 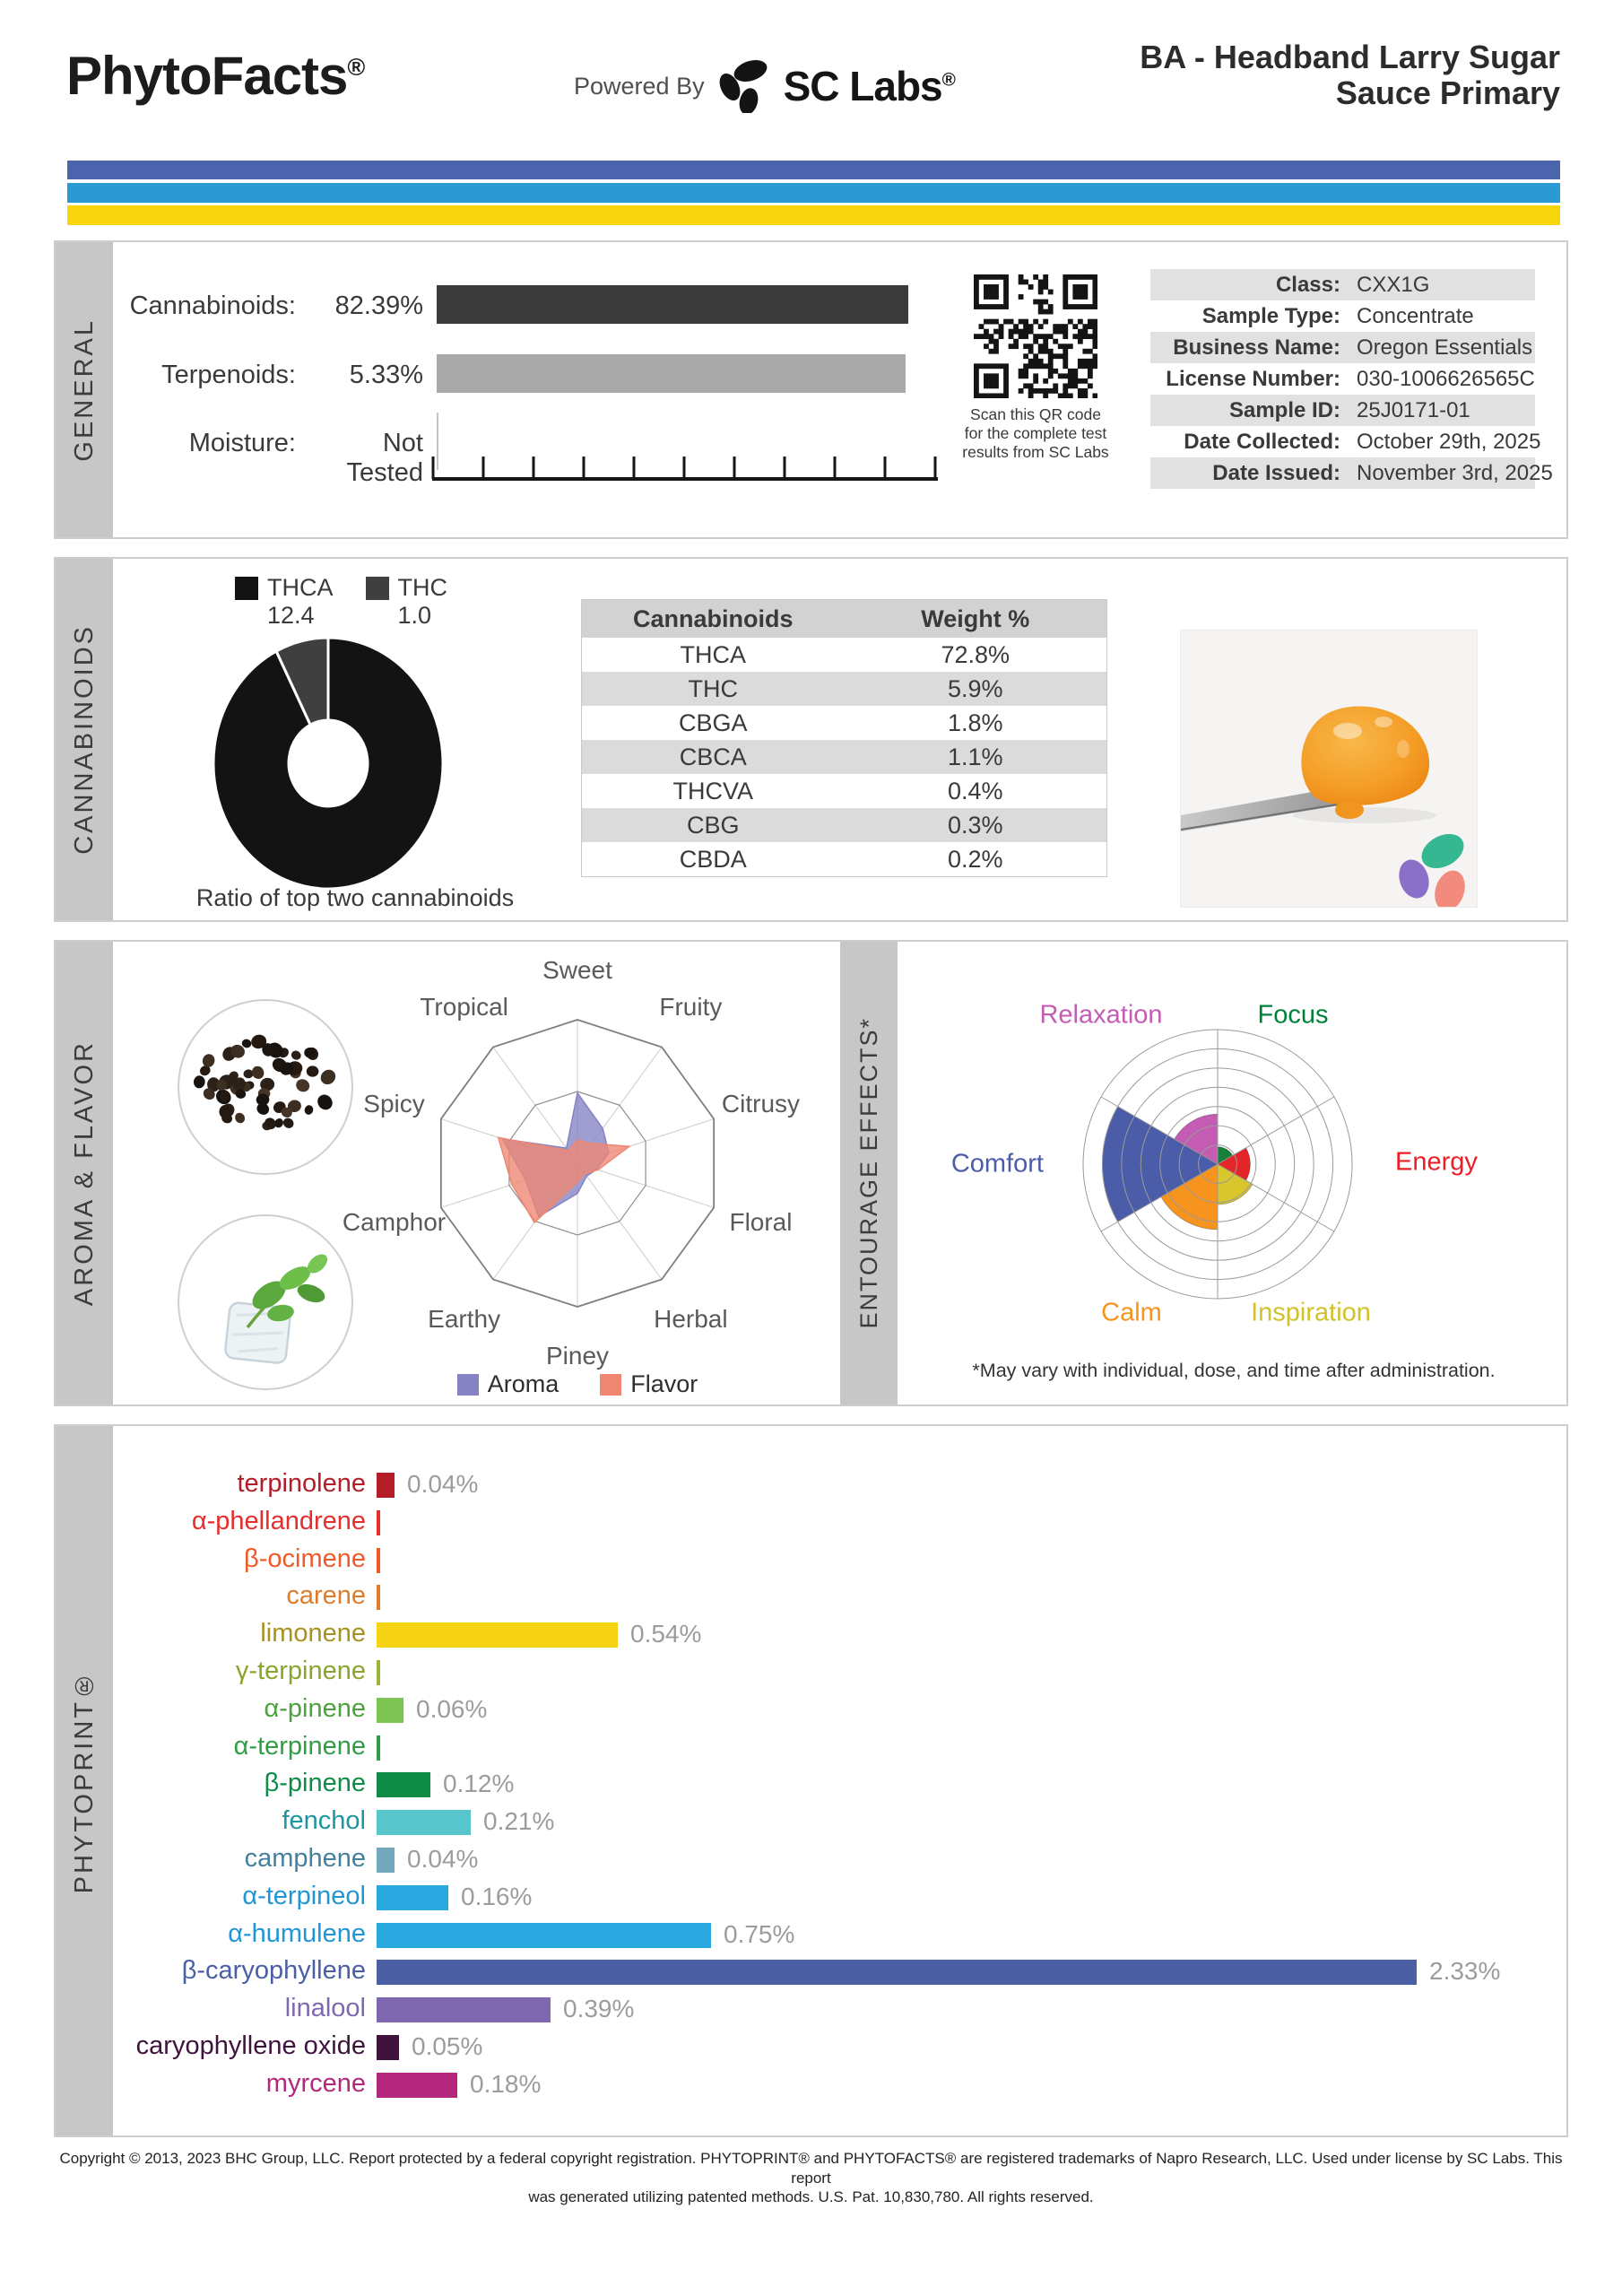 I want to click on entourage-polar-chart, so click(x=1217, y=1164).